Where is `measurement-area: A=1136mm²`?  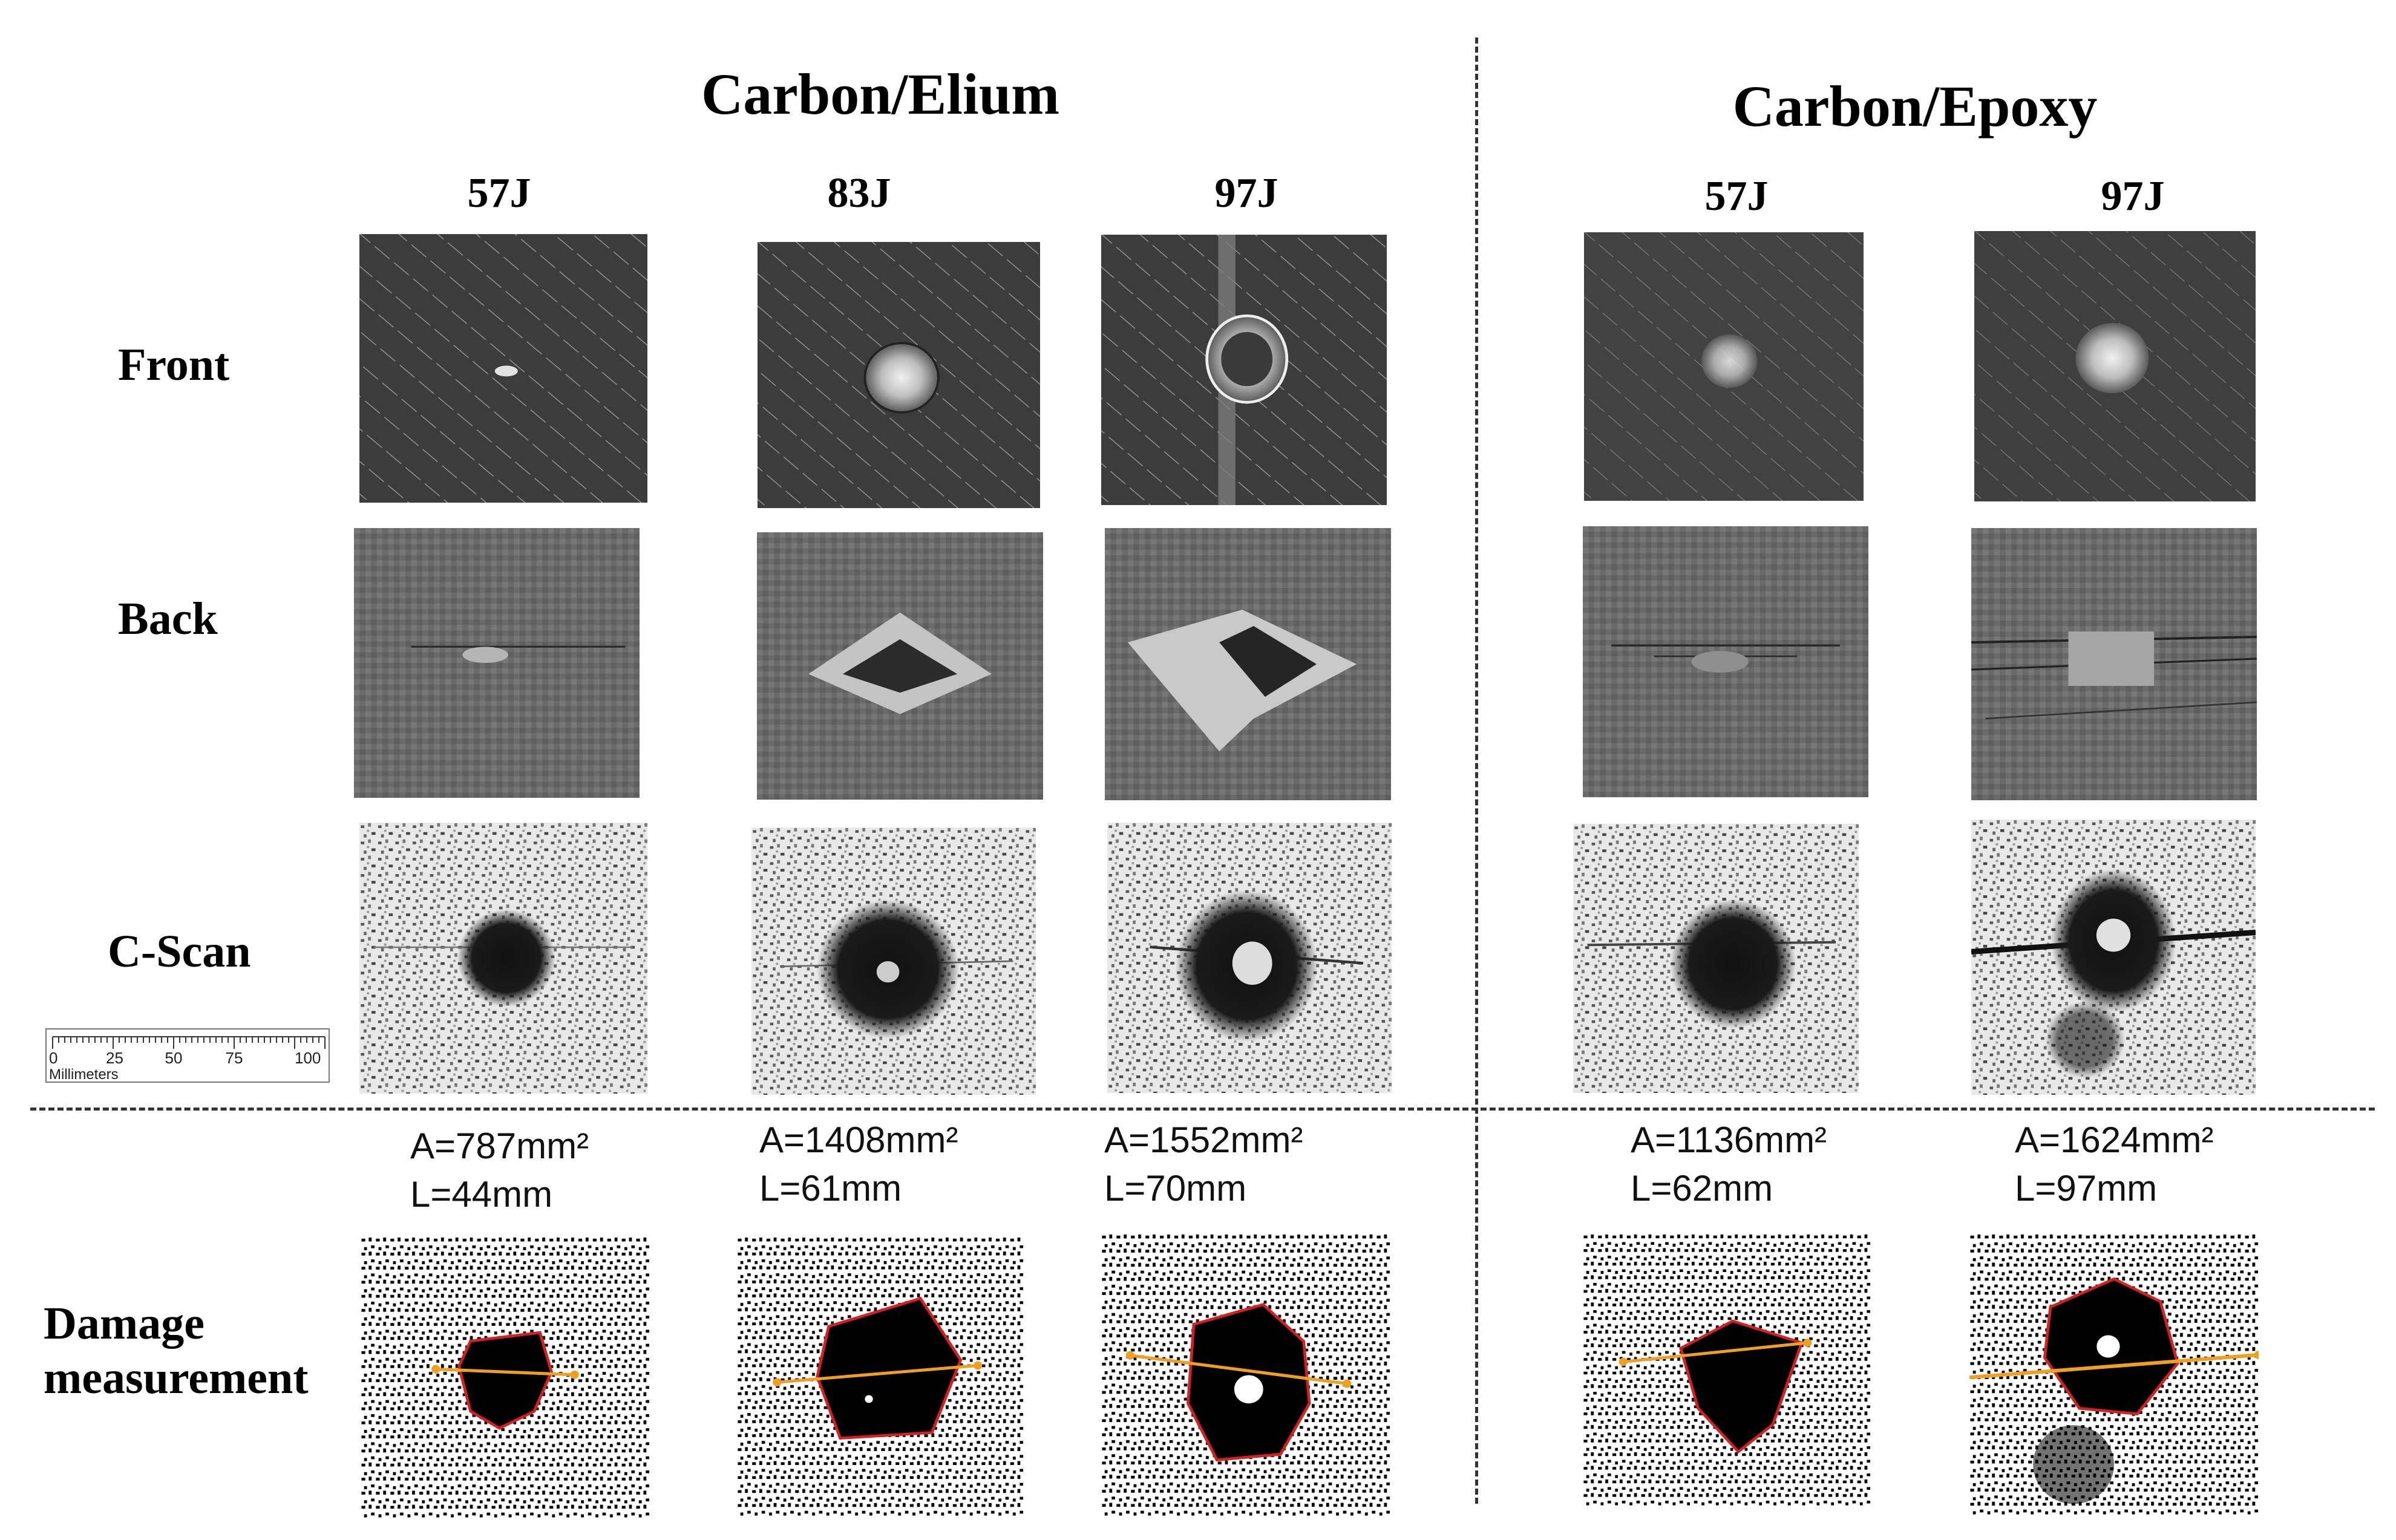 measurement-area: A=1136mm² is located at coordinates (1729, 1140).